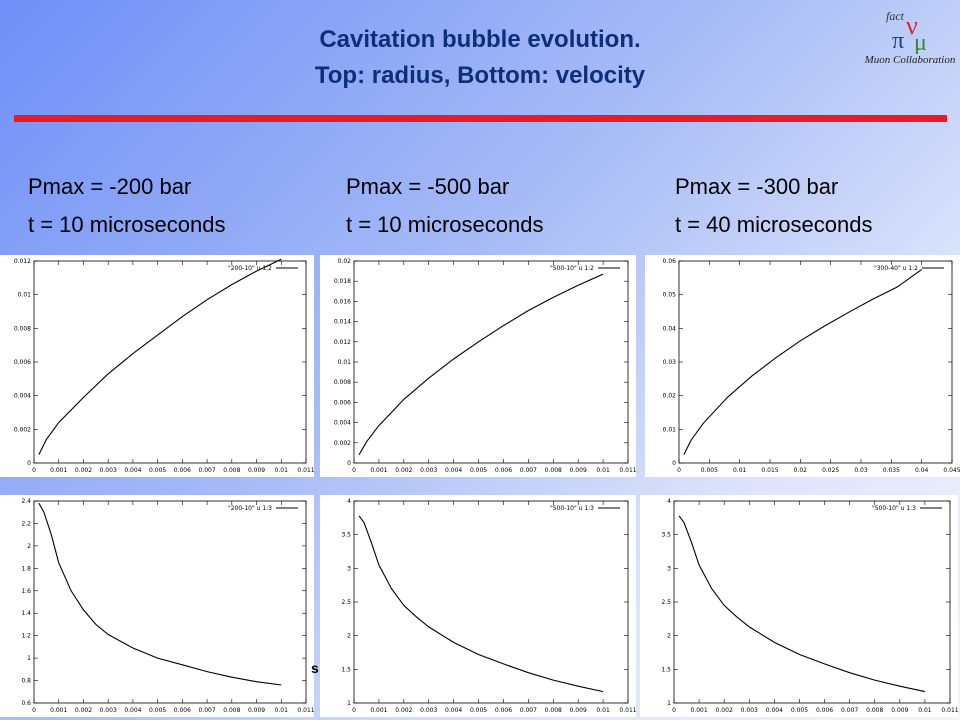  Describe the element at coordinates (26, 636) in the screenshot. I see `y-tick-label: 1.2` at that location.